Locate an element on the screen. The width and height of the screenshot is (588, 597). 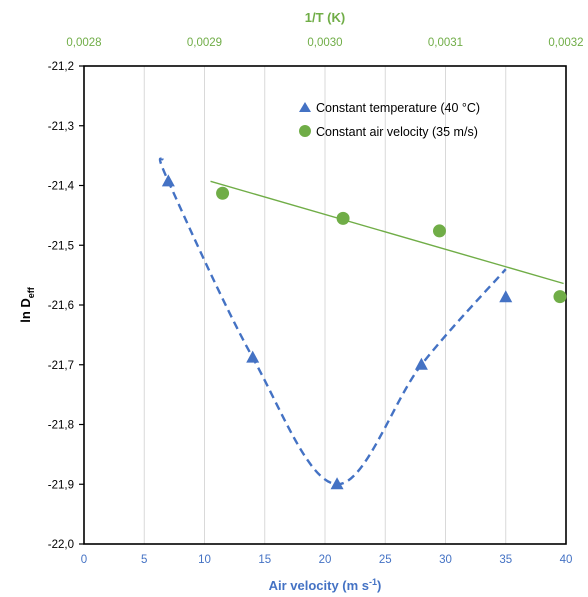
x-tick-label: 15 is located at coordinates (264, 560).